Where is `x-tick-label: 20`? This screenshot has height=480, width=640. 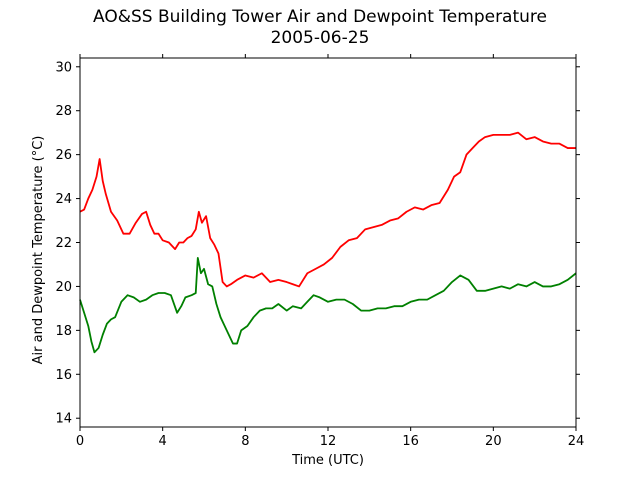 x-tick-label: 20 is located at coordinates (493, 441).